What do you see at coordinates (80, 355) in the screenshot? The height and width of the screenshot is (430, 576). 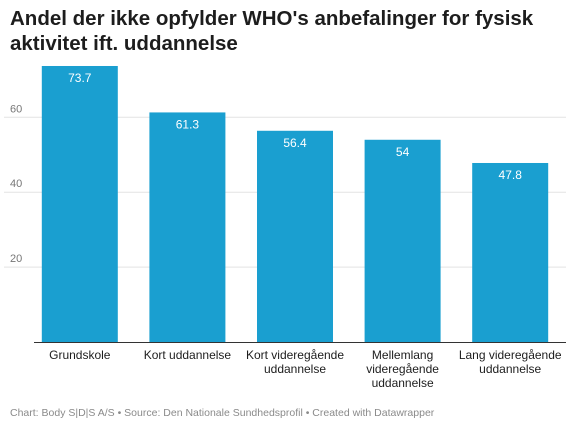 I see `x-tick-label: Grundskole` at bounding box center [80, 355].